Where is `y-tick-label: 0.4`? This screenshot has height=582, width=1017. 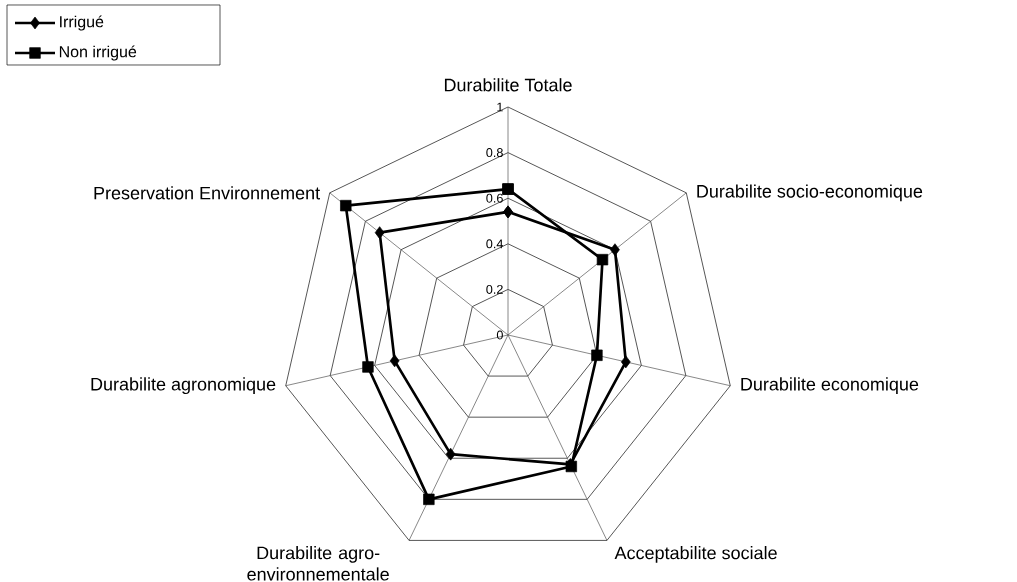 y-tick-label: 0.4 is located at coordinates (495, 244).